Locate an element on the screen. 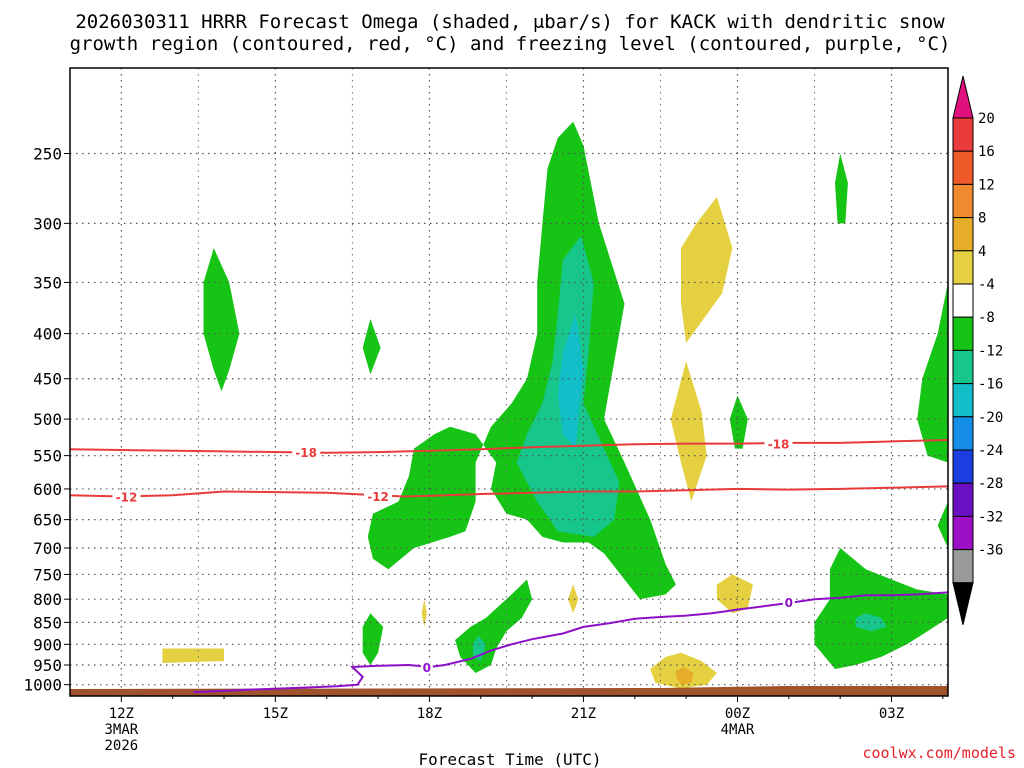 Image resolution: width=1024 pixels, height=768 pixels. contour-label-minus12-a: -12 is located at coordinates (127, 498).